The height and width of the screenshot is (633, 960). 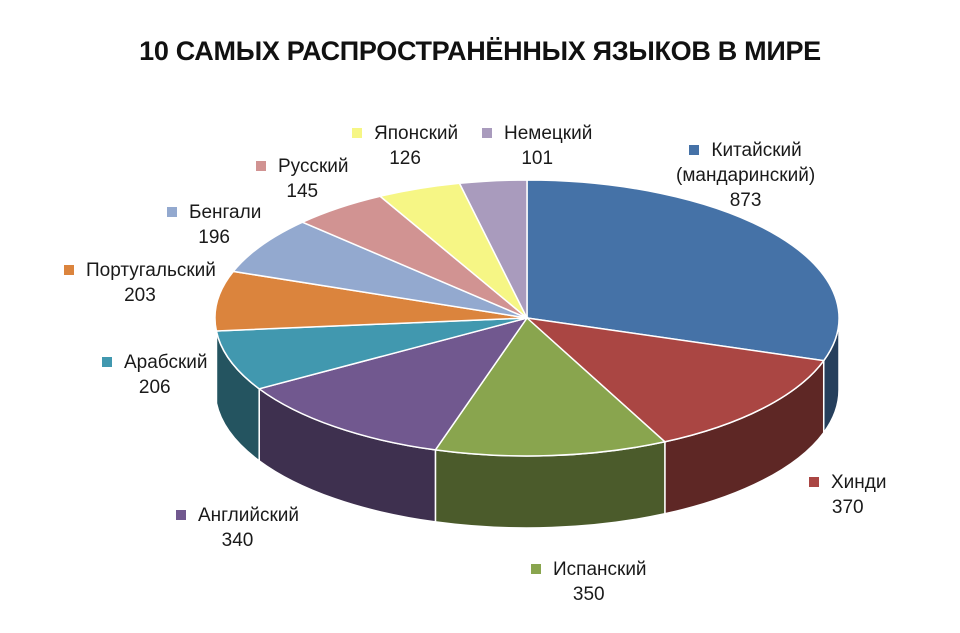 I want to click on label-value: 101, so click(x=537, y=158).